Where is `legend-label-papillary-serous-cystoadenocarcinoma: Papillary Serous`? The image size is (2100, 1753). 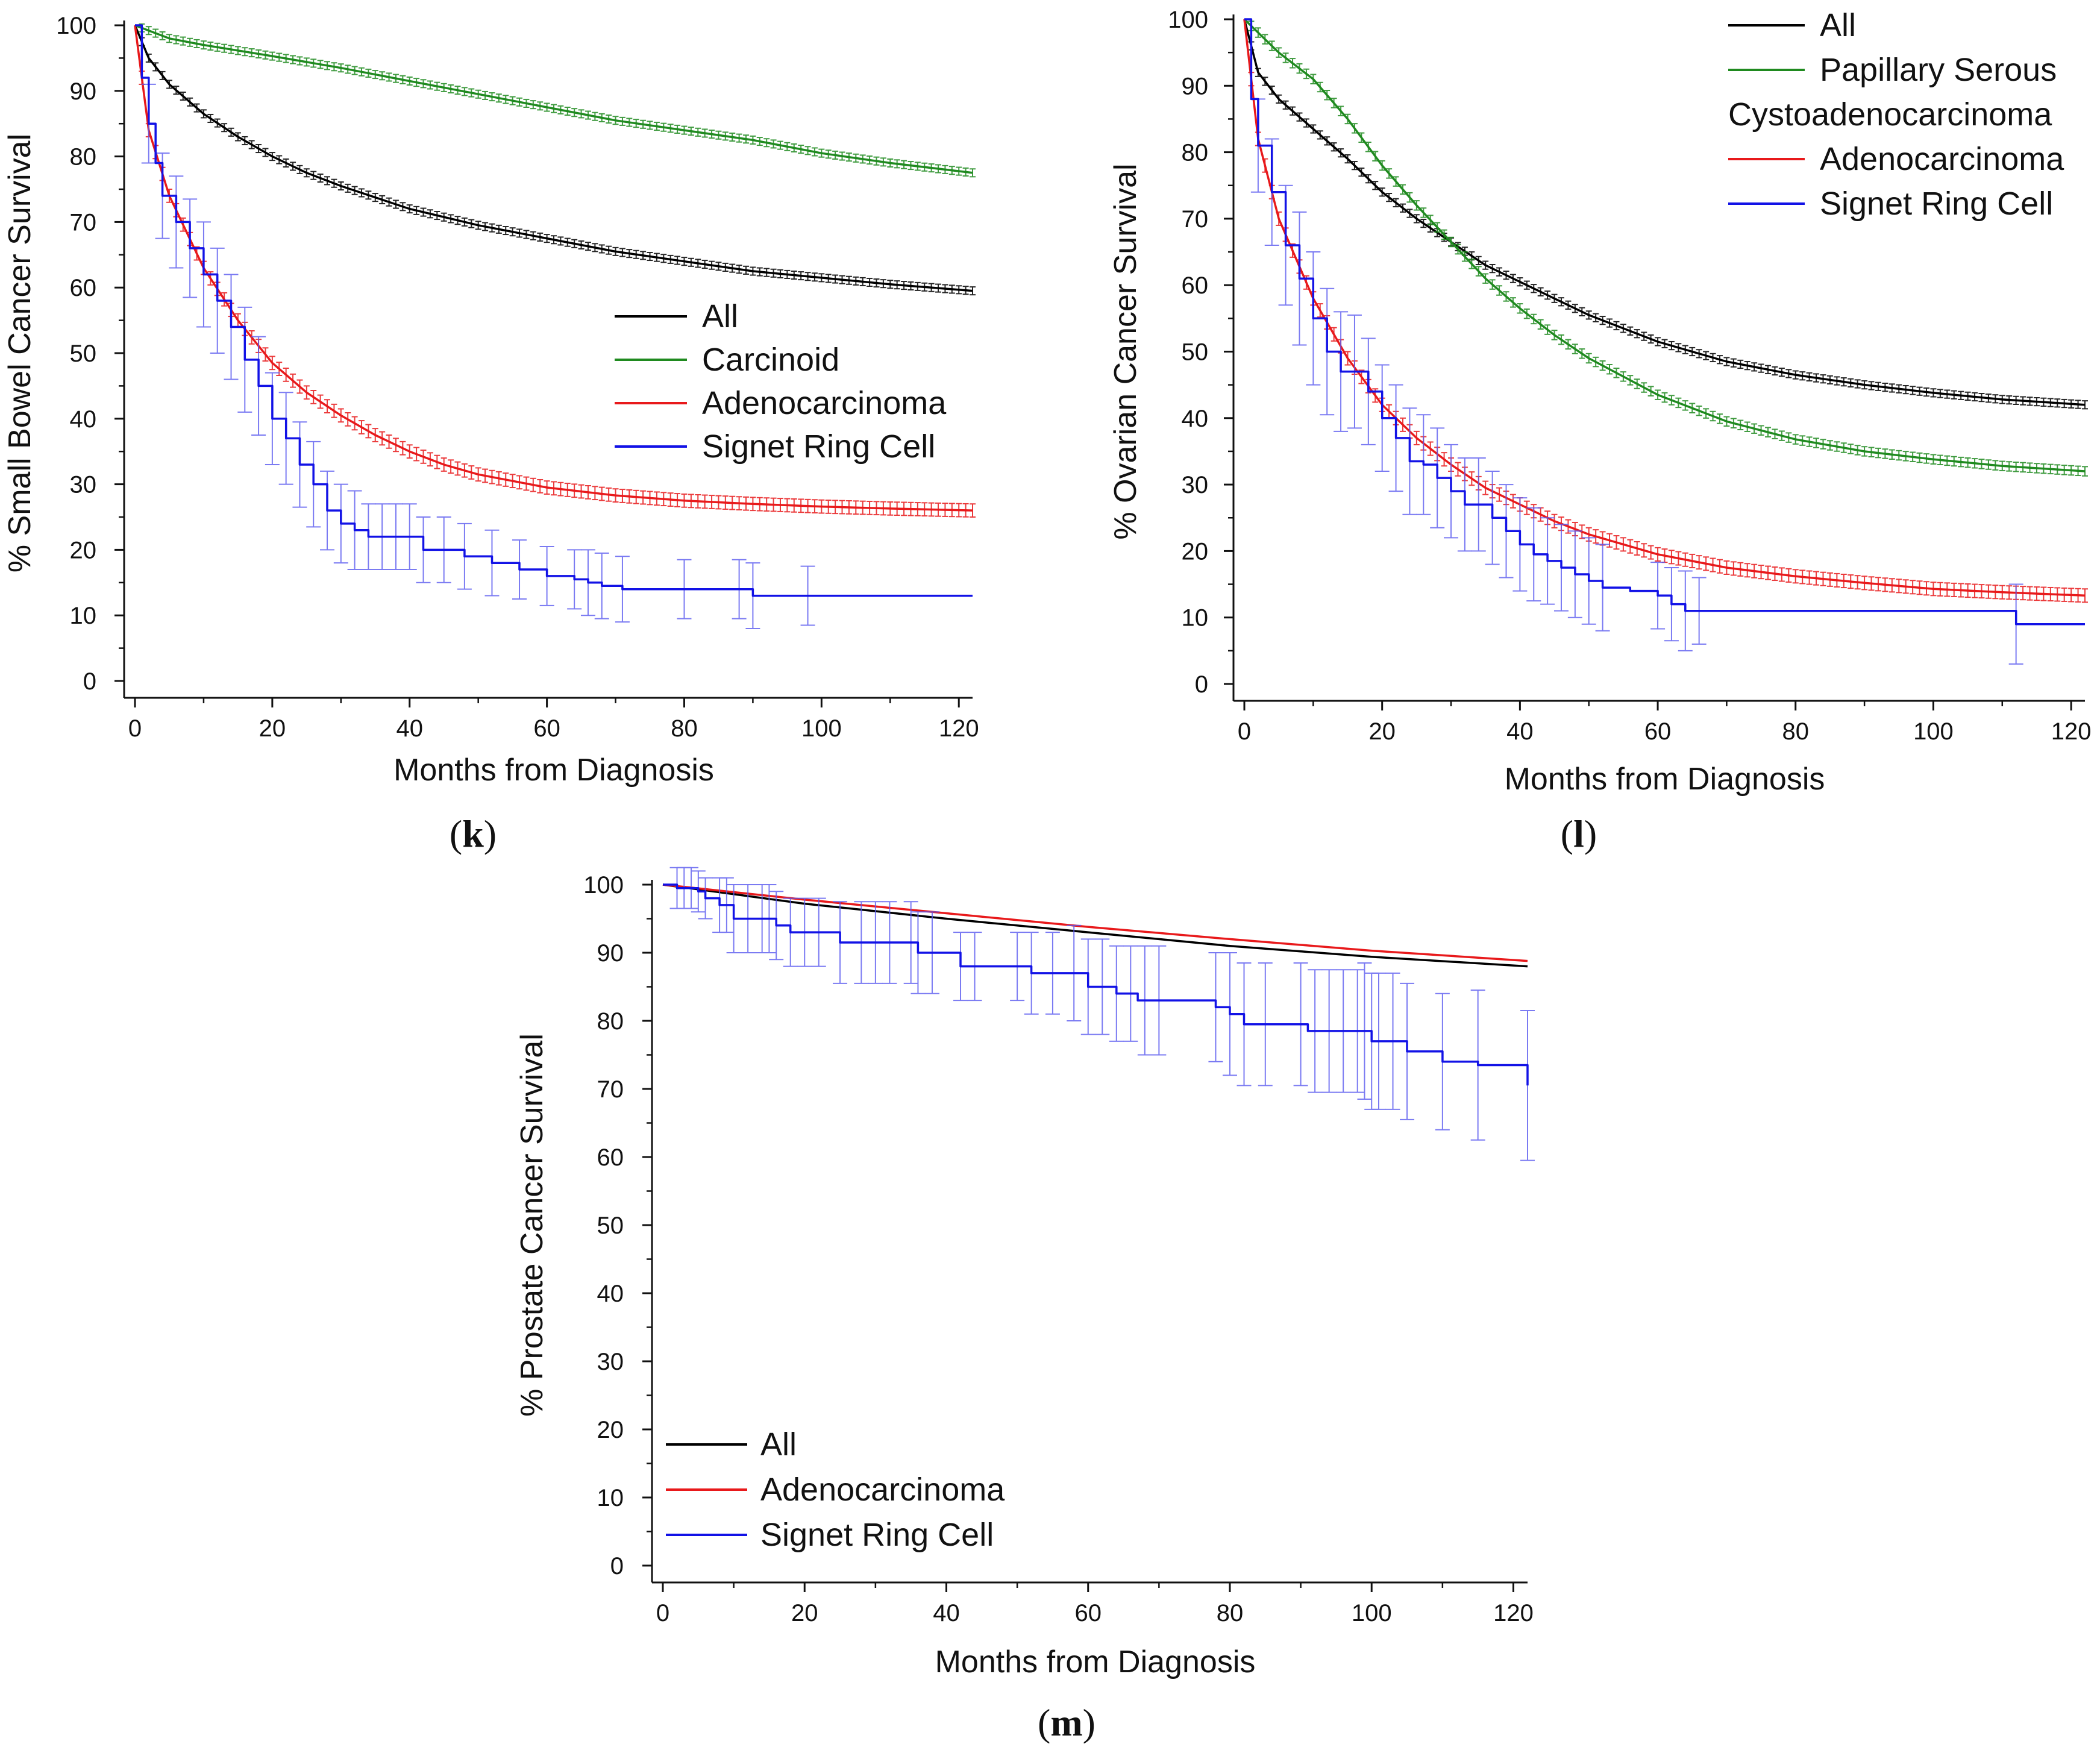 legend-label-papillary-serous-cystoadenocarcinoma: Papillary Serous is located at coordinates (1938, 70).